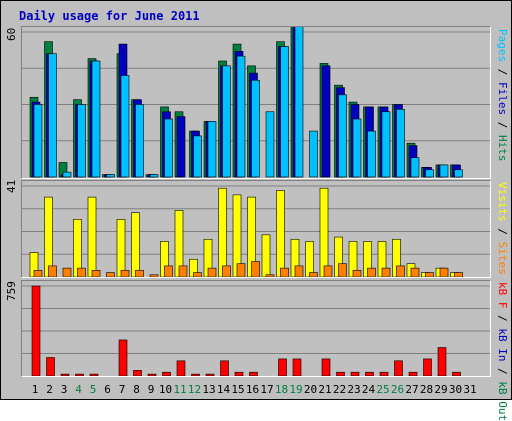 This screenshot has width=512, height=421. Describe the element at coordinates (502, 46) in the screenshot. I see `panel1-legend-segment: Pages` at that location.